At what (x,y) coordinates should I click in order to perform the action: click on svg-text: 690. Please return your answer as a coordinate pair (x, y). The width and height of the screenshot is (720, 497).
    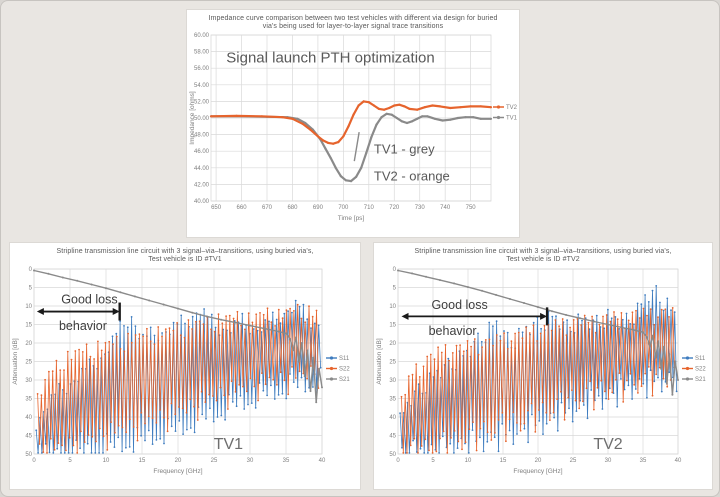
    Looking at the image, I should click on (318, 208).